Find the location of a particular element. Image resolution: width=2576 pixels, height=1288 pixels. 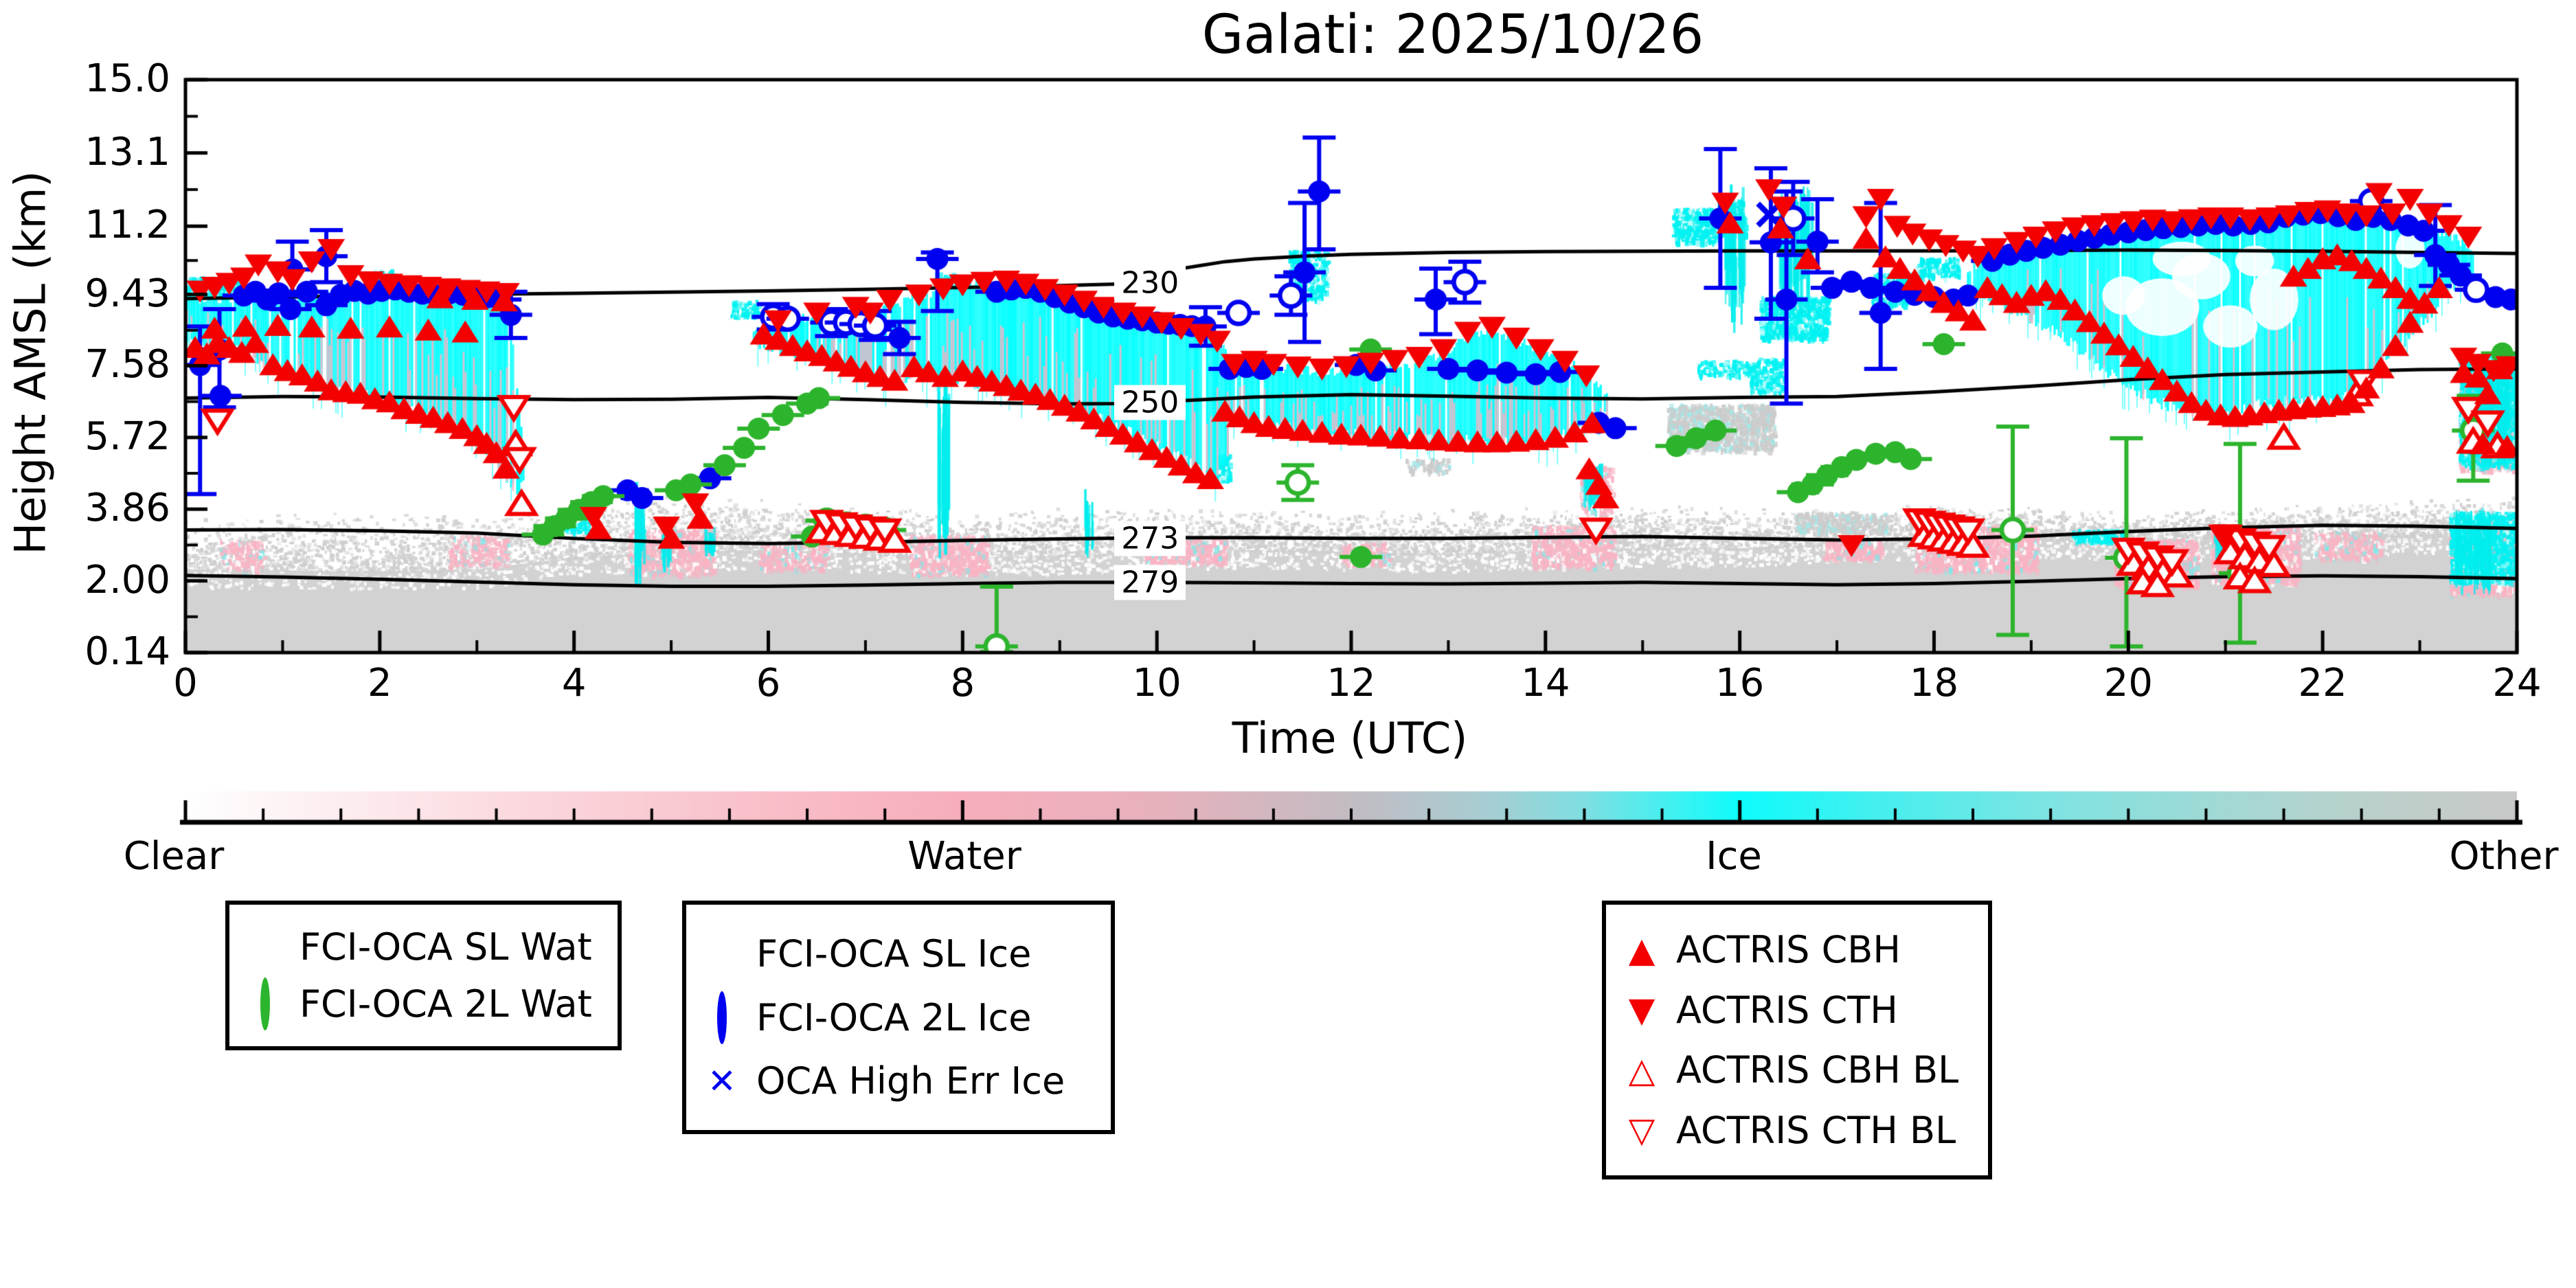

y-tick-label: 15.0 is located at coordinates (127, 78).